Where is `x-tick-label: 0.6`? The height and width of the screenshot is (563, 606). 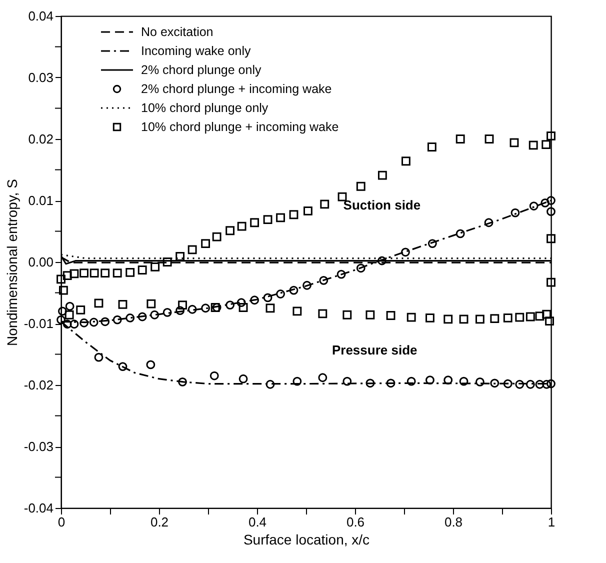
x-tick-label: 0.6 is located at coordinates (355, 522).